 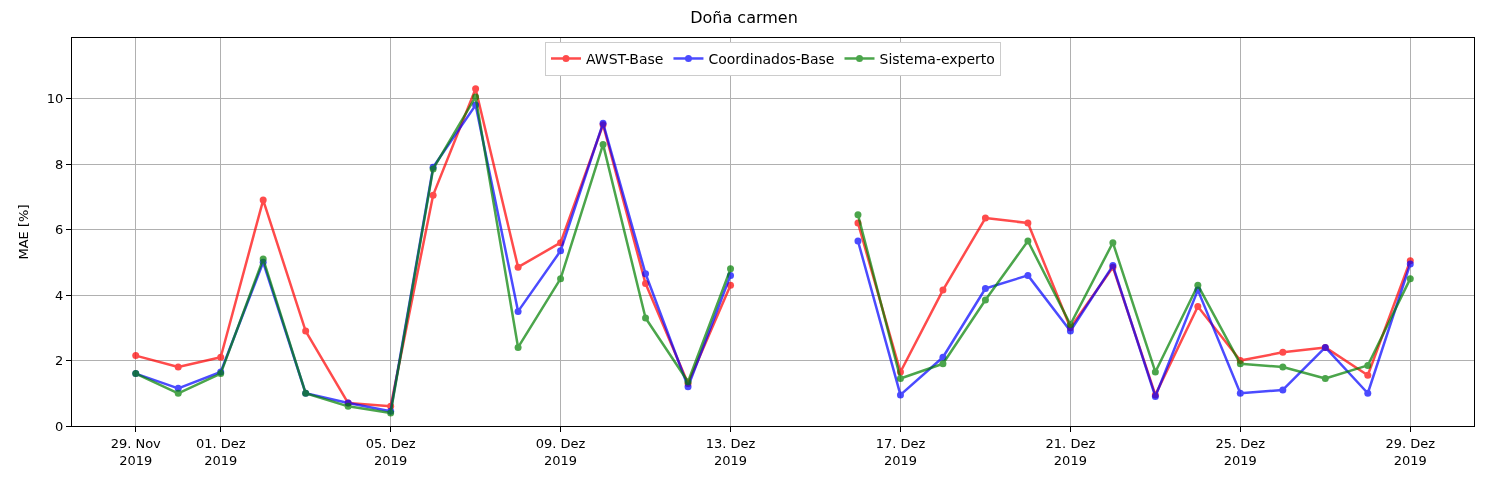 I want to click on y-tick-label: 4, so click(x=59, y=295).